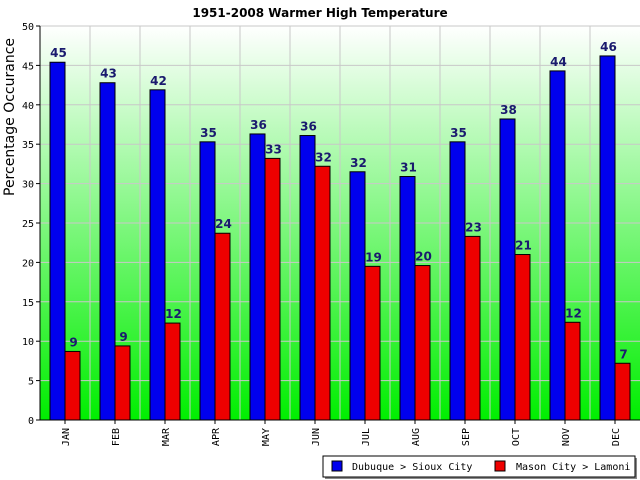  What do you see at coordinates (408, 168) in the screenshot?
I see `bar-value-label: 31` at bounding box center [408, 168].